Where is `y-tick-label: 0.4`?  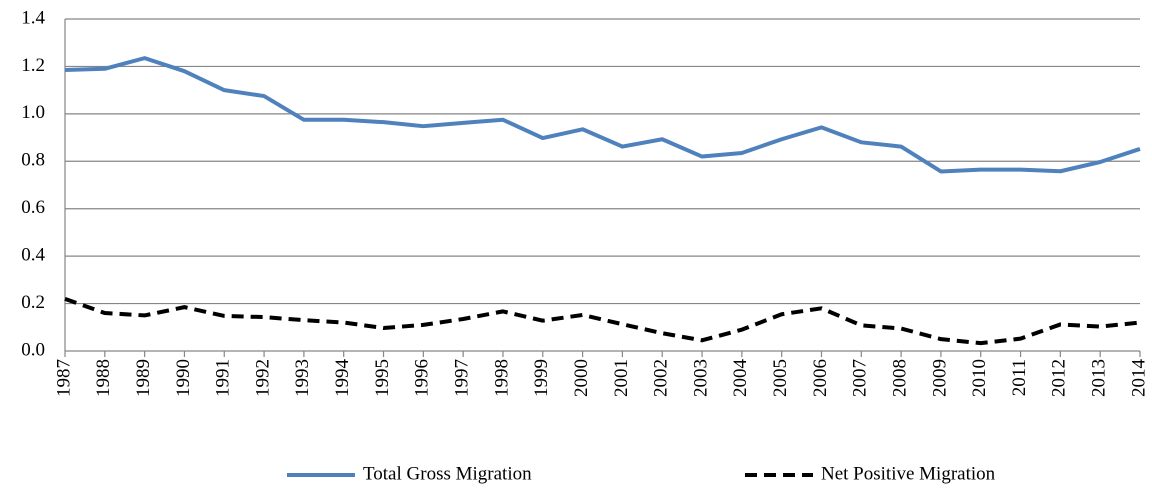
y-tick-label: 0.4 is located at coordinates (33, 255).